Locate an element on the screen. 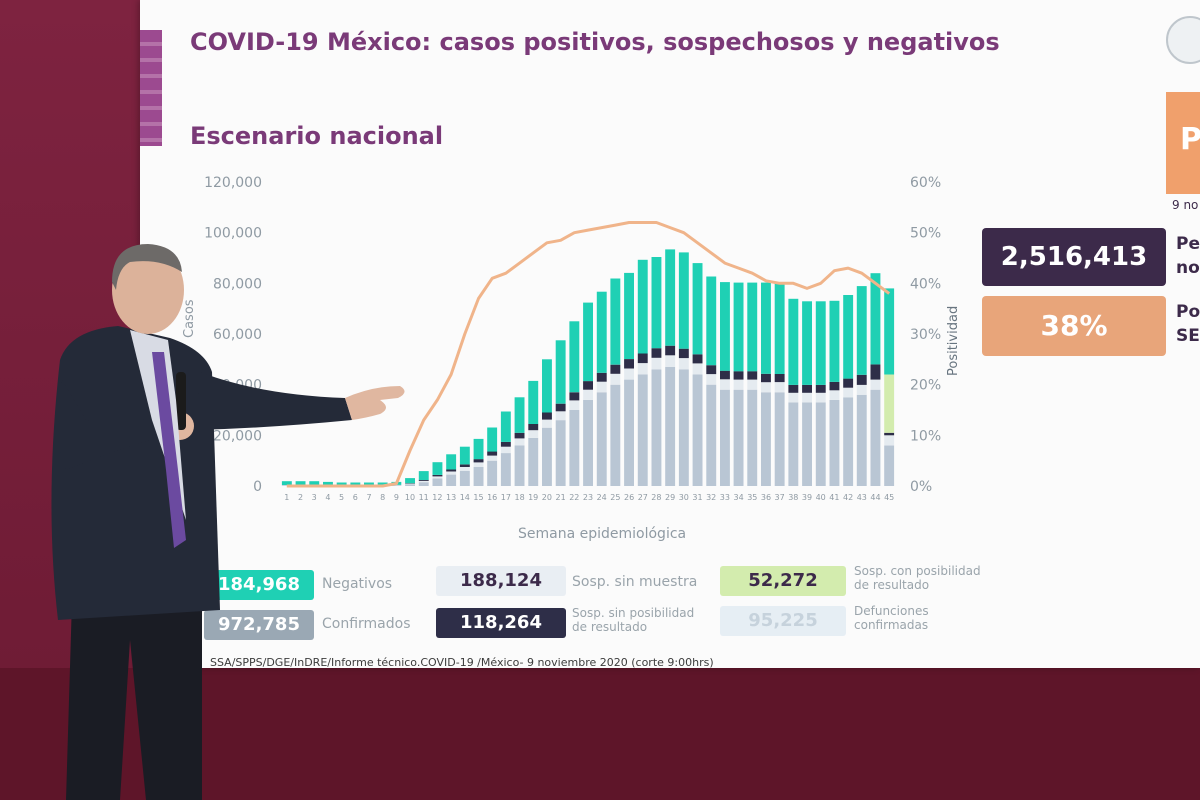 The image size is (1200, 800). legend-sosp-sin-posibilidad-value: 118,264 is located at coordinates (501, 623).